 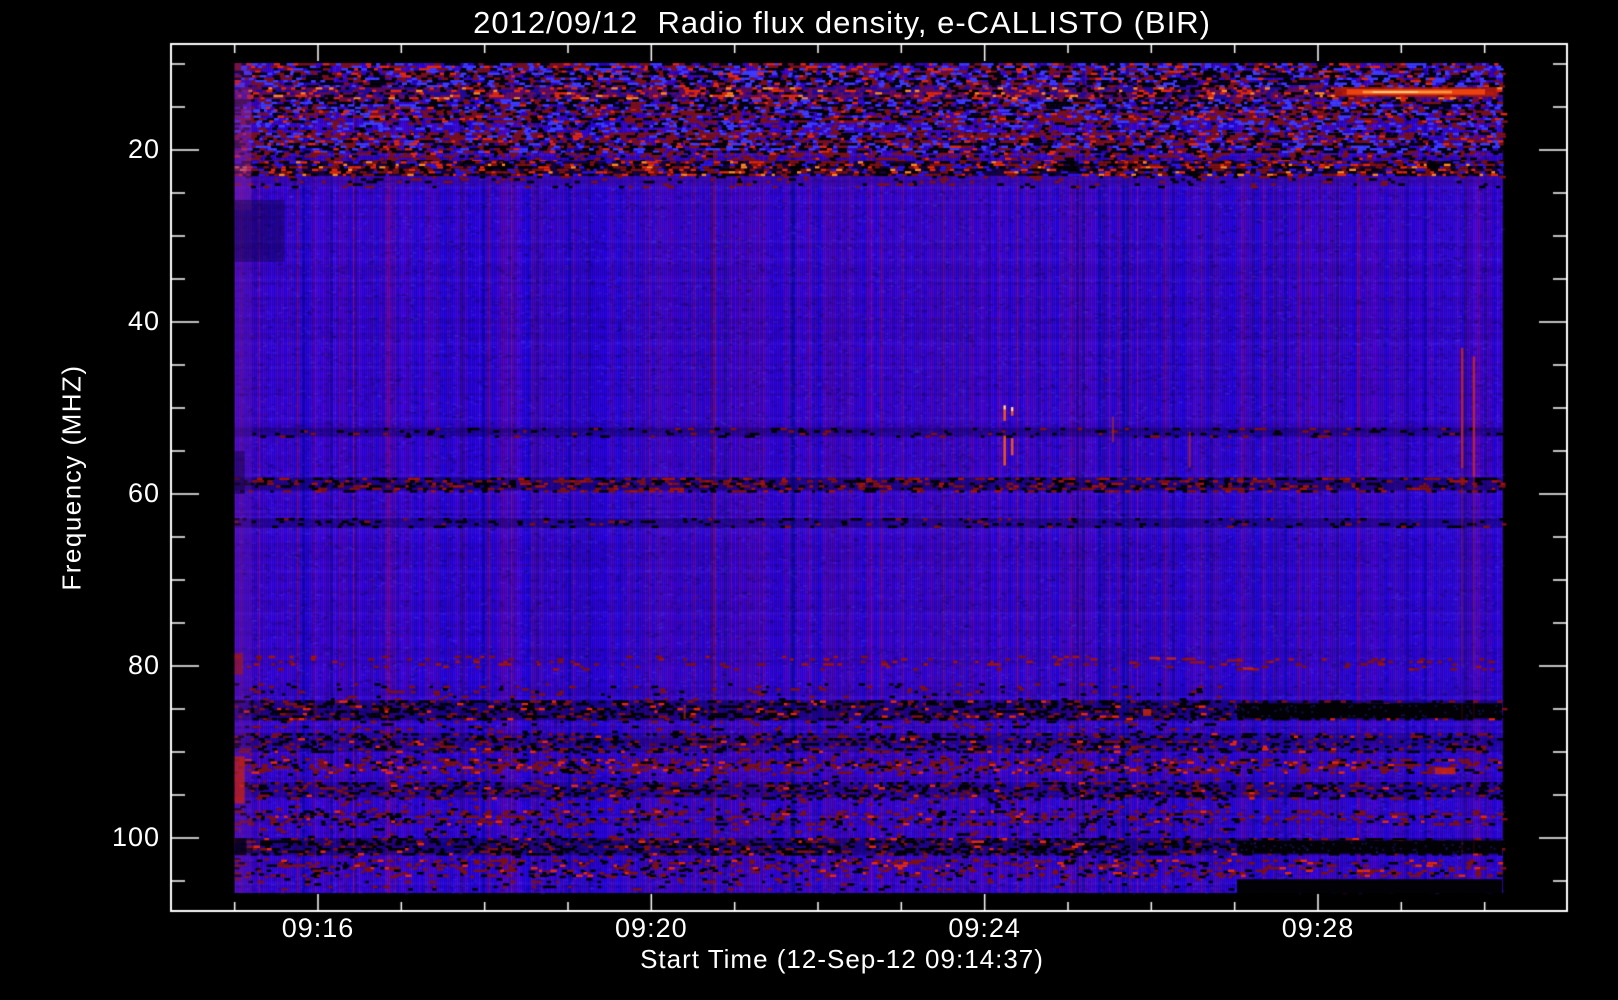 What do you see at coordinates (143, 493) in the screenshot?
I see `y-tick-label: 60` at bounding box center [143, 493].